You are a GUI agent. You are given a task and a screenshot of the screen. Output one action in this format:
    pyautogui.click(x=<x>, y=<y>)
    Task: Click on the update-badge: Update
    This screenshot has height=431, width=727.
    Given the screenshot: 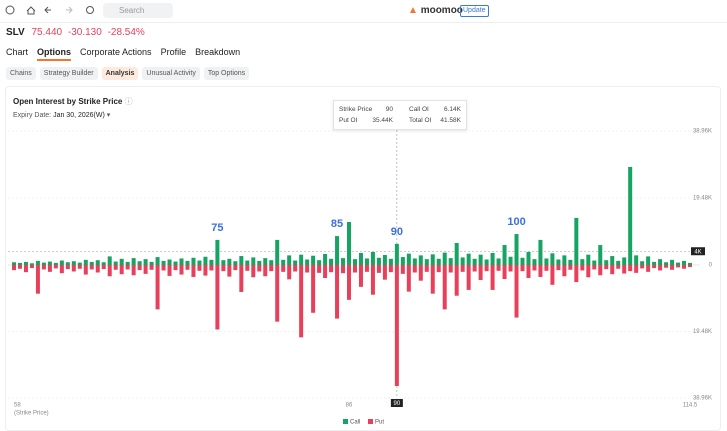 What is the action you would take?
    pyautogui.click(x=474, y=11)
    